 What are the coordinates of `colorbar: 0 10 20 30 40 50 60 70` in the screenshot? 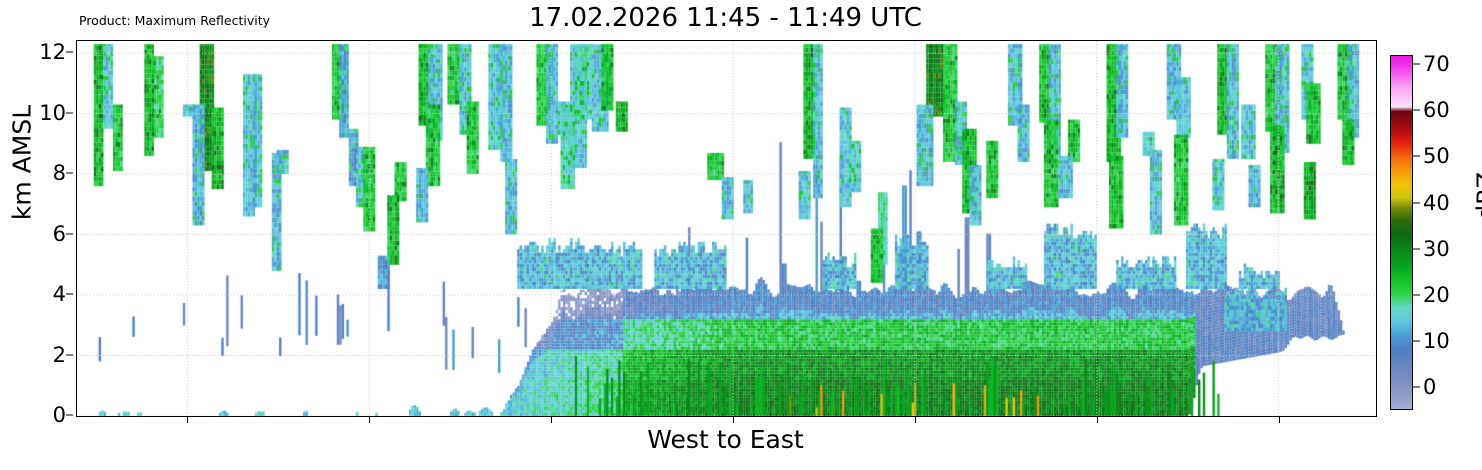 It's located at (1420, 231).